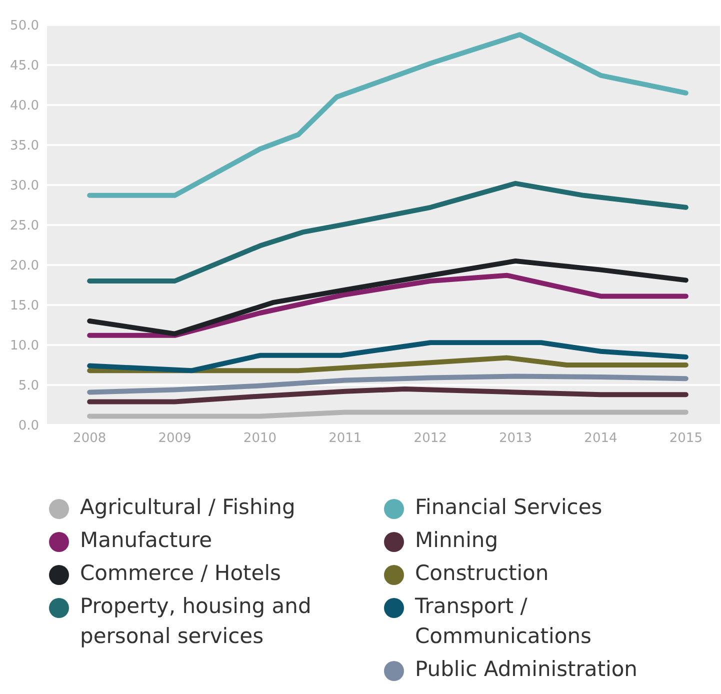 Image resolution: width=721 pixels, height=694 pixels. I want to click on legend-label: Construction, so click(482, 573).